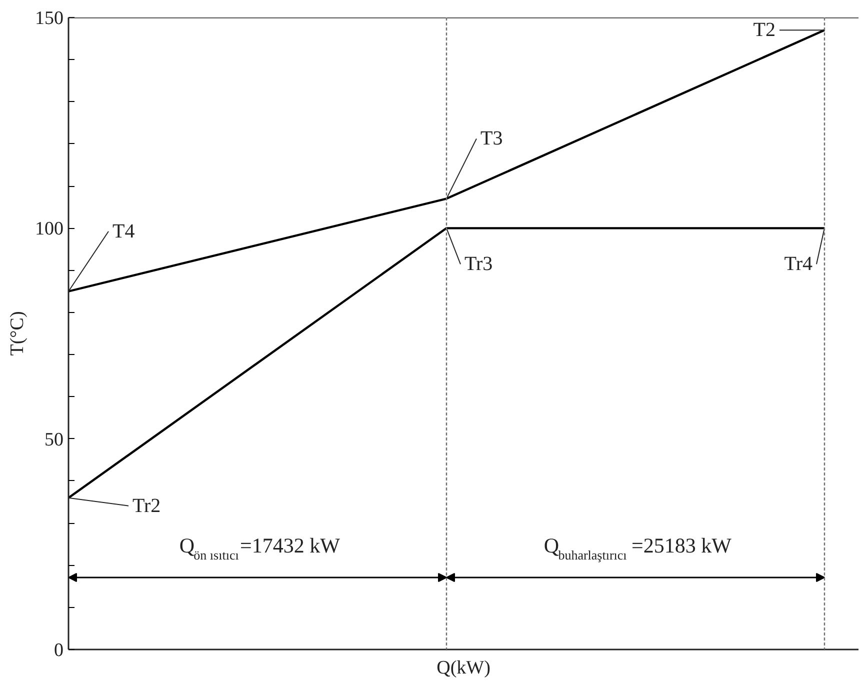 Image resolution: width=861 pixels, height=689 pixels. What do you see at coordinates (146, 505) in the screenshot?
I see `annotation: Tr2` at bounding box center [146, 505].